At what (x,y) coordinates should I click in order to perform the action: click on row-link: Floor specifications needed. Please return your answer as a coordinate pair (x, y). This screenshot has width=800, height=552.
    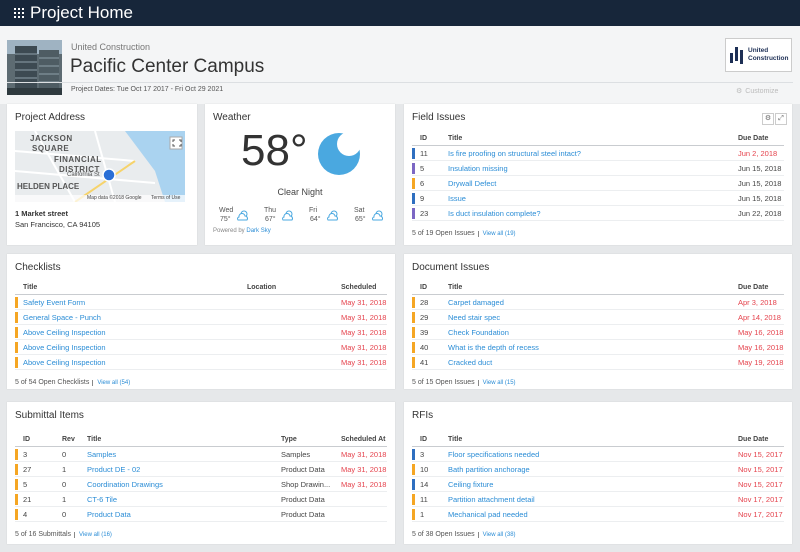
    Looking at the image, I should click on (494, 454).